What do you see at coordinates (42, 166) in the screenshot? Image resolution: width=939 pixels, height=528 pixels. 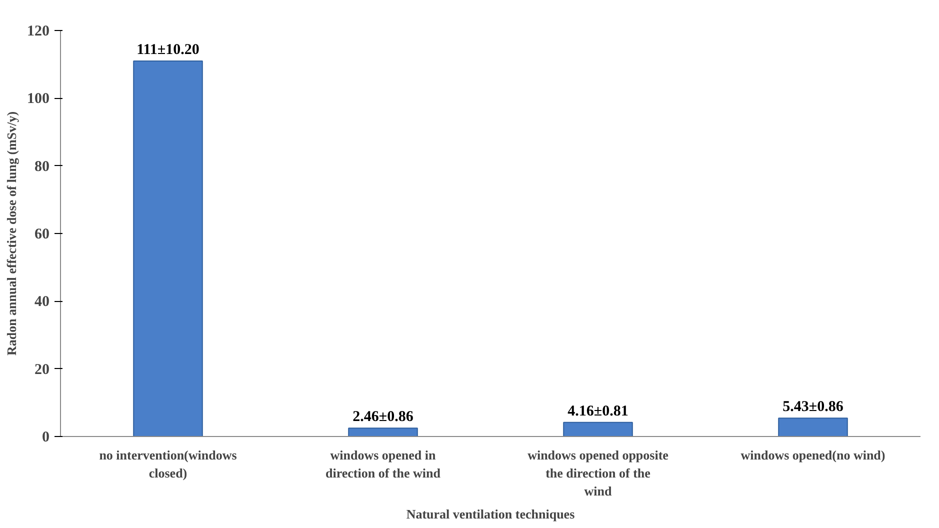 I see `y-tick-label: 80` at bounding box center [42, 166].